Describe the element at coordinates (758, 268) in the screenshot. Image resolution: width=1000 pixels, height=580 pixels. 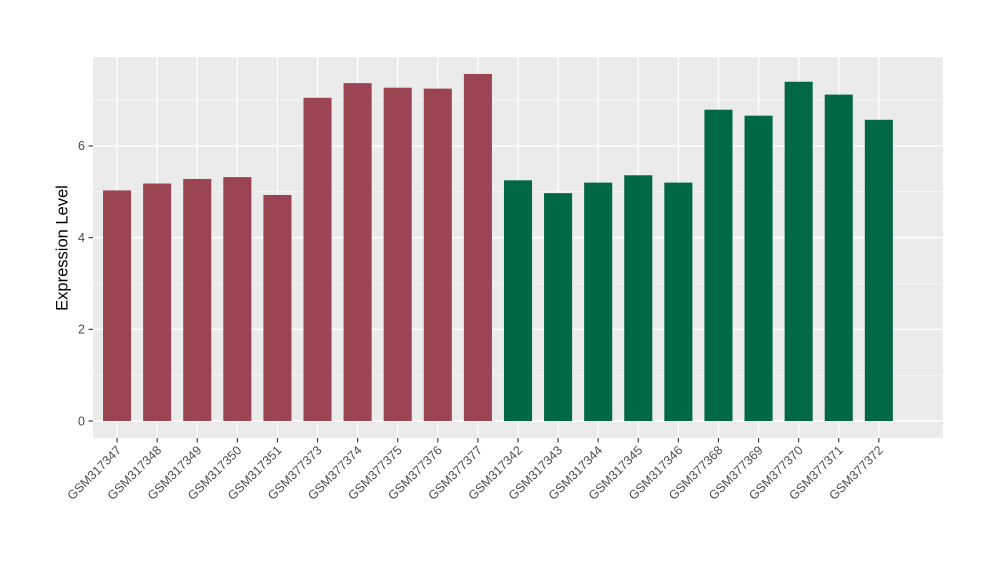
I see `bar-GSM377369` at that location.